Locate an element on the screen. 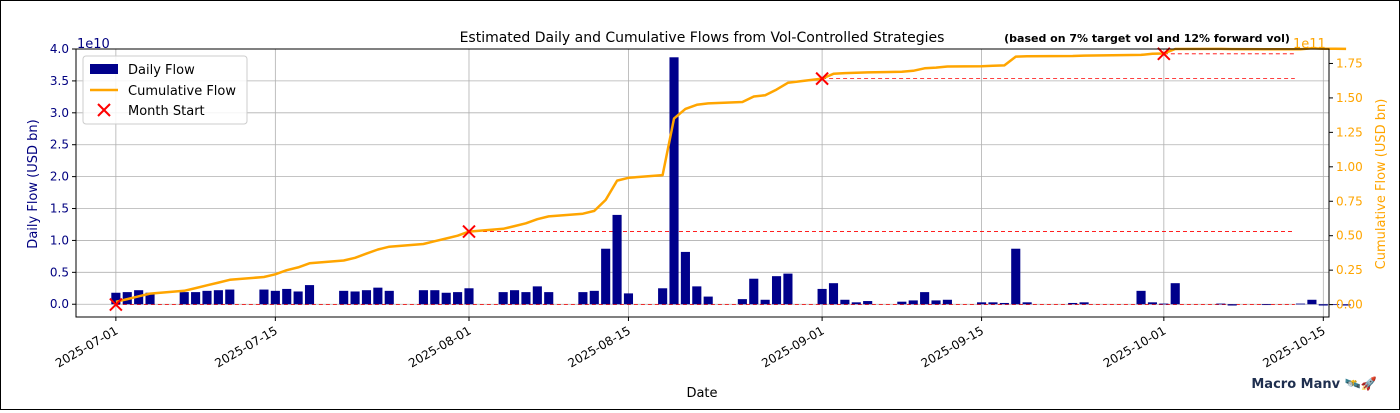 The height and width of the screenshot is (413, 1400). right-tick-label: 0.75 is located at coordinates (1349, 201).